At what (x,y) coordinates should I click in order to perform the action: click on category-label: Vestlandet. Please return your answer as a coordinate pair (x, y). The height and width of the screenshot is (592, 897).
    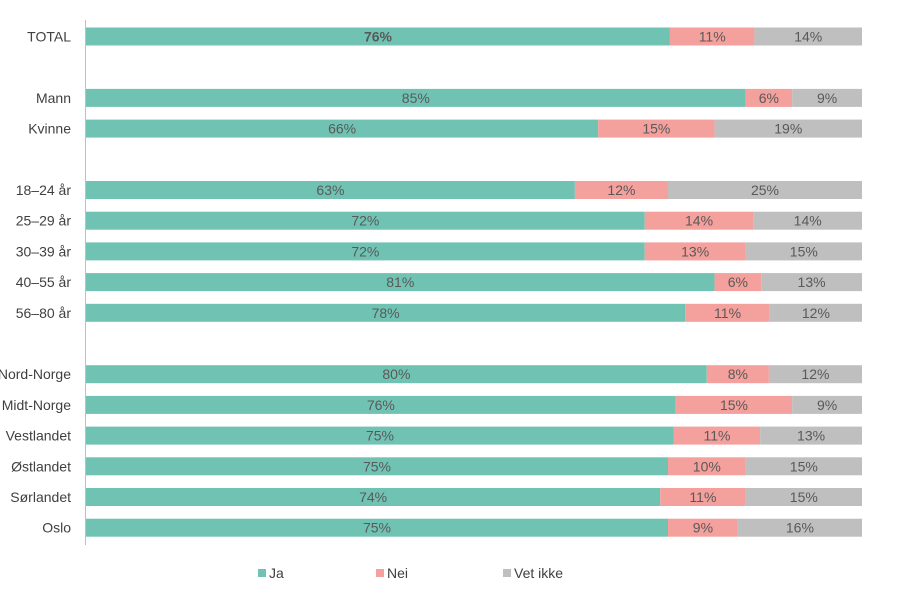
    Looking at the image, I should click on (38, 436).